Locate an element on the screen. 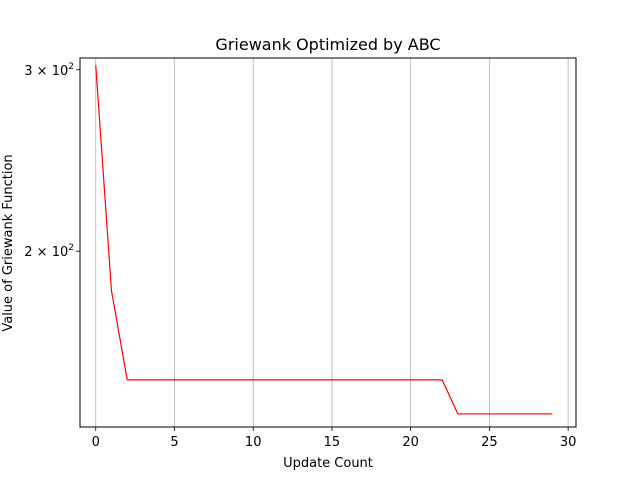 This screenshot has width=640, height=480. chart-title: Griewank Optimized by ABC is located at coordinates (327, 44).